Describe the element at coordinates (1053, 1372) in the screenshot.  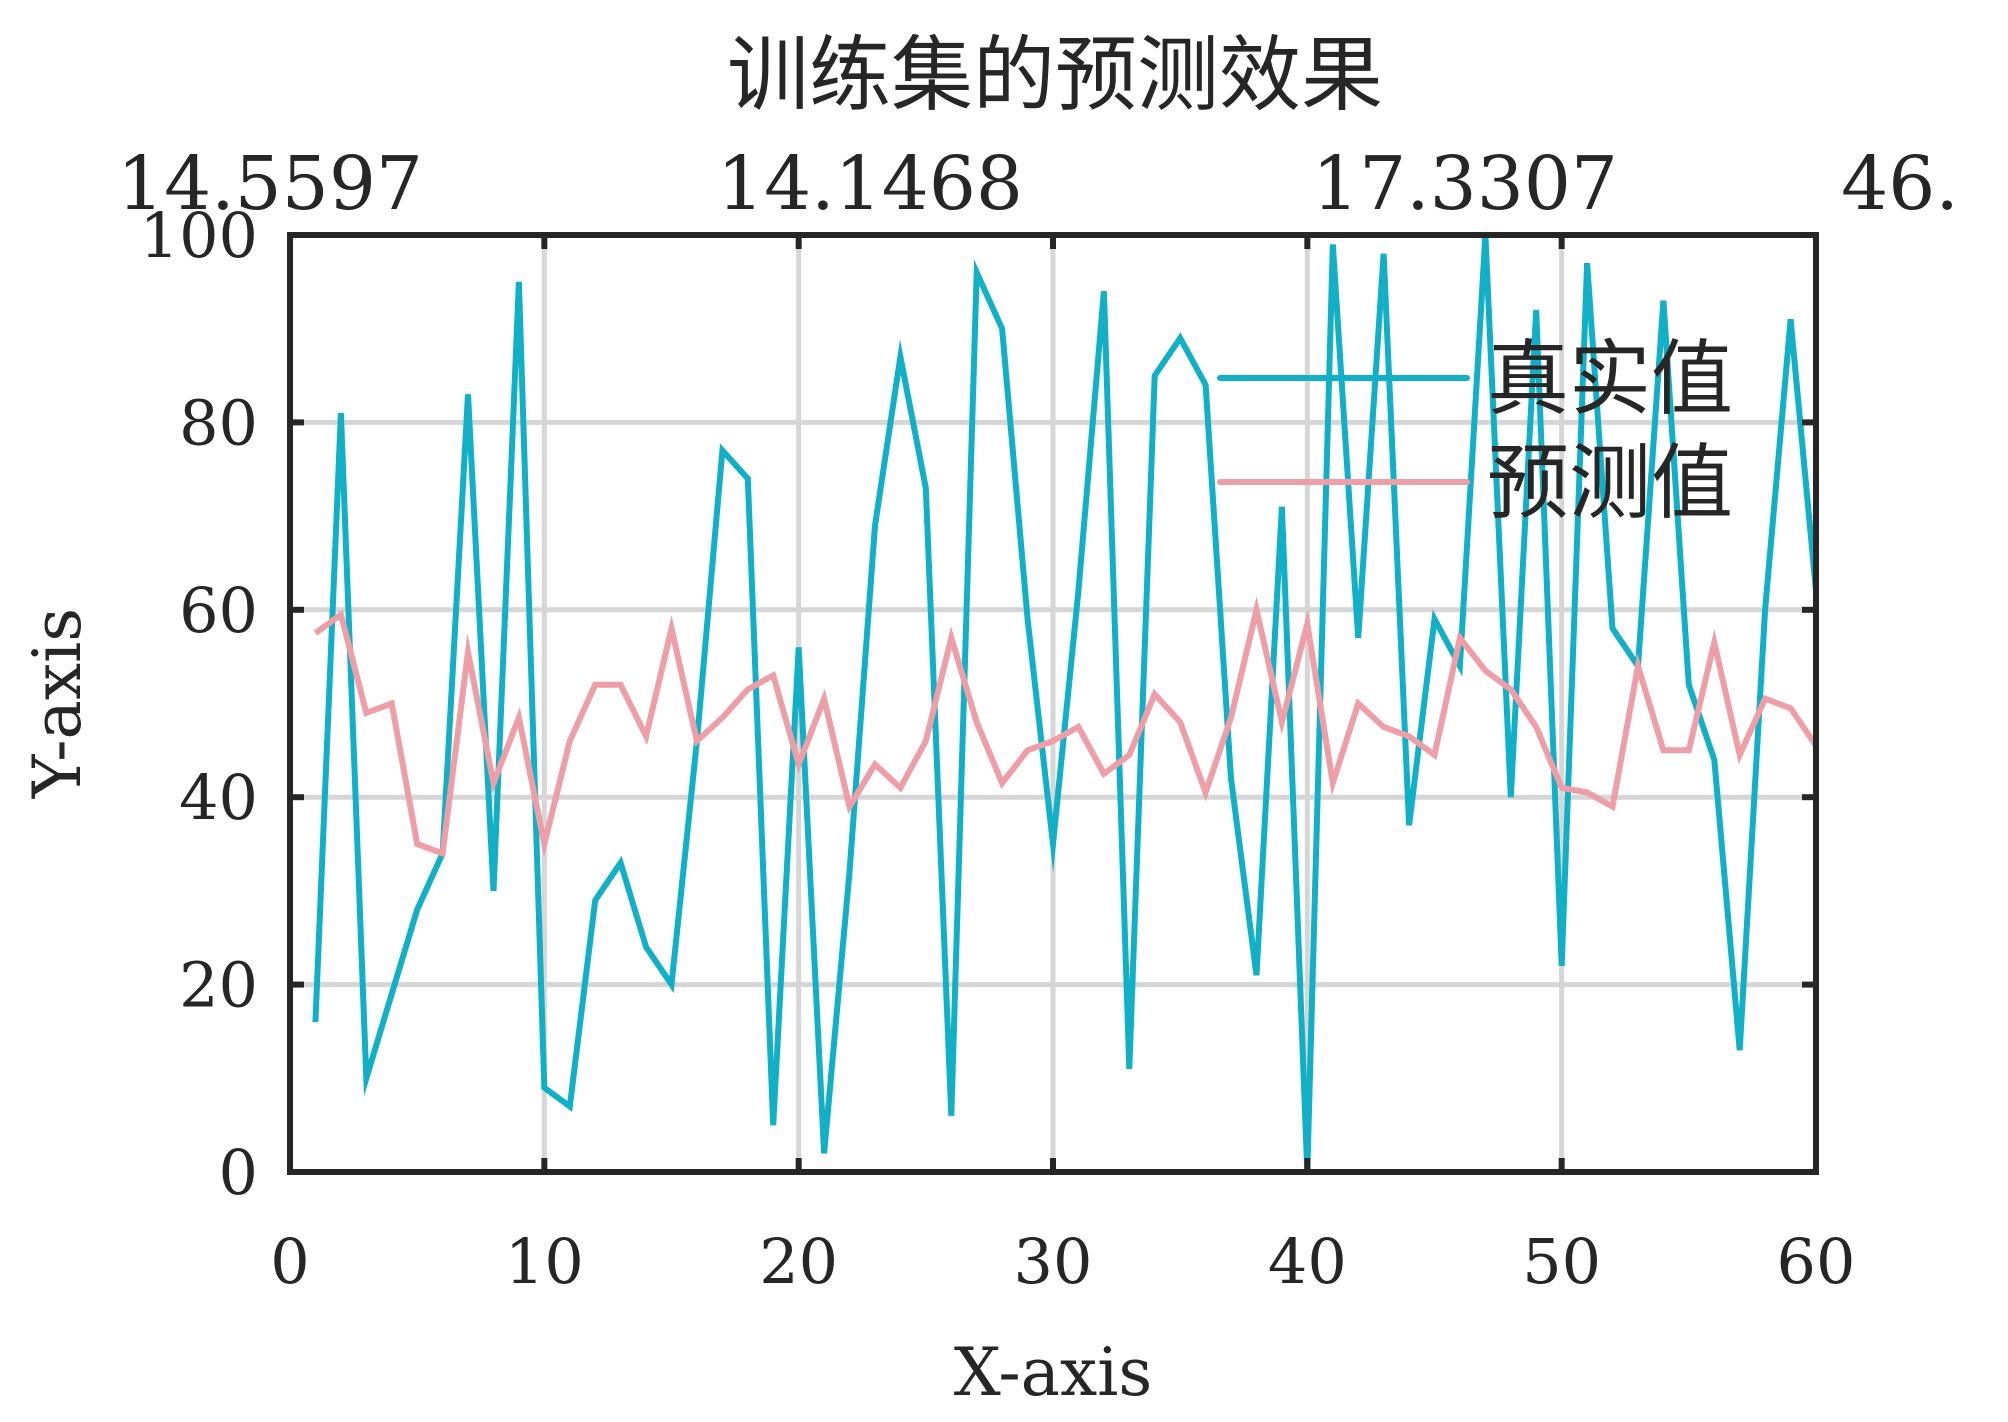
I see `x-axis-label: X-axis` at that location.